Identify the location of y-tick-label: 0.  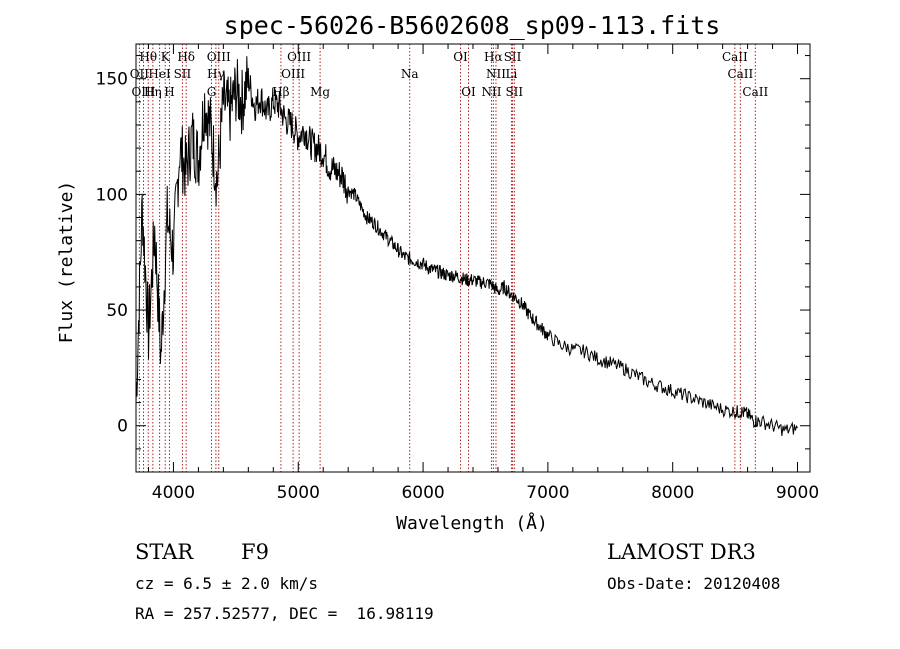
(122, 427).